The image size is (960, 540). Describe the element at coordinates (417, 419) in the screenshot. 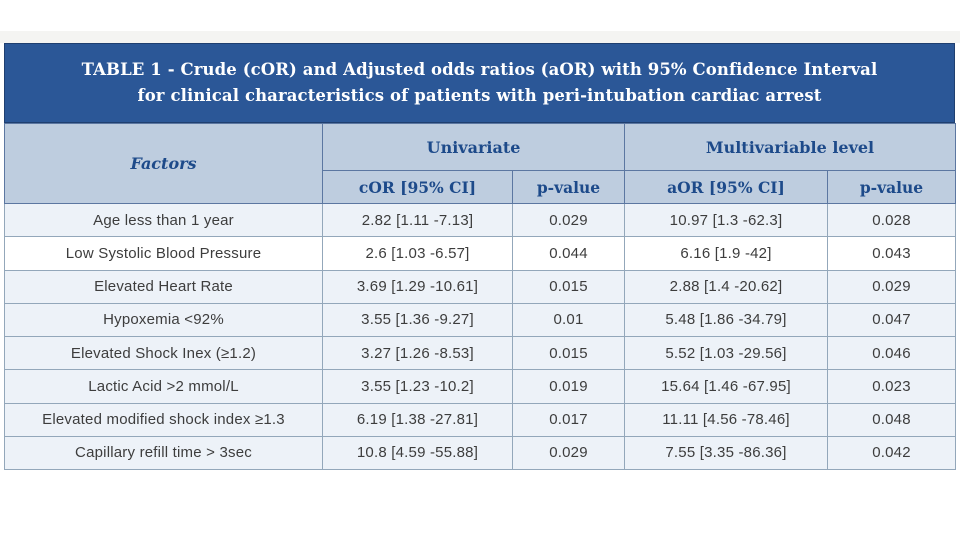

I see `cor-cell: 6.19 [1.38 -27.81]` at that location.